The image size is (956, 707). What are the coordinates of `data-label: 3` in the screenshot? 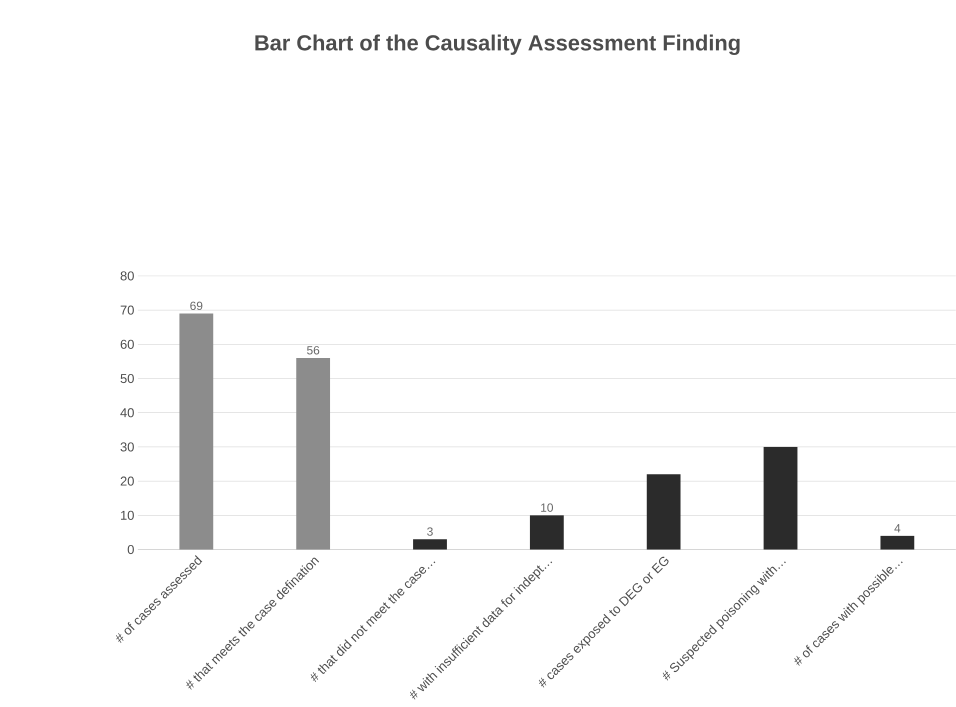 It's located at (430, 531).